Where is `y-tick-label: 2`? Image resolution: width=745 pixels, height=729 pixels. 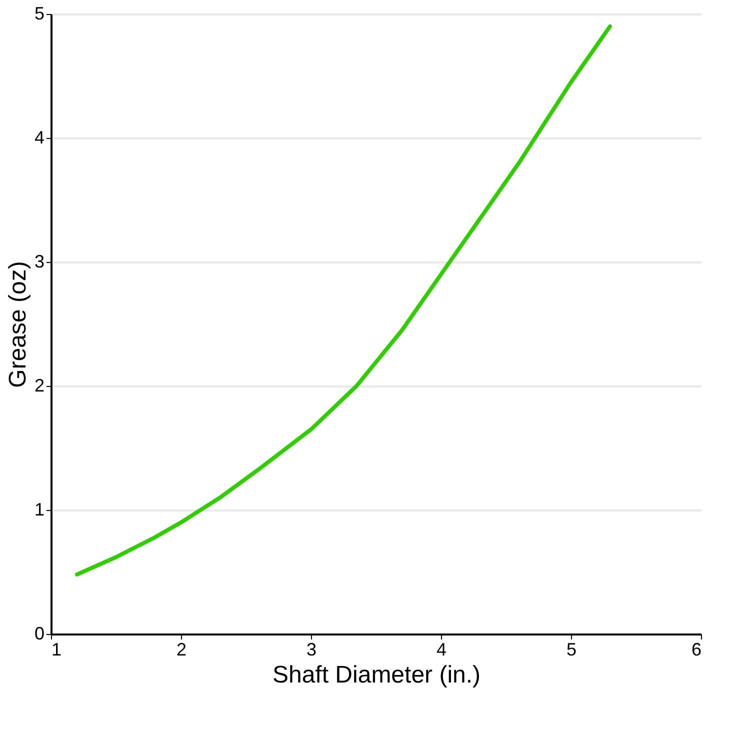 y-tick-label: 2 is located at coordinates (39, 386).